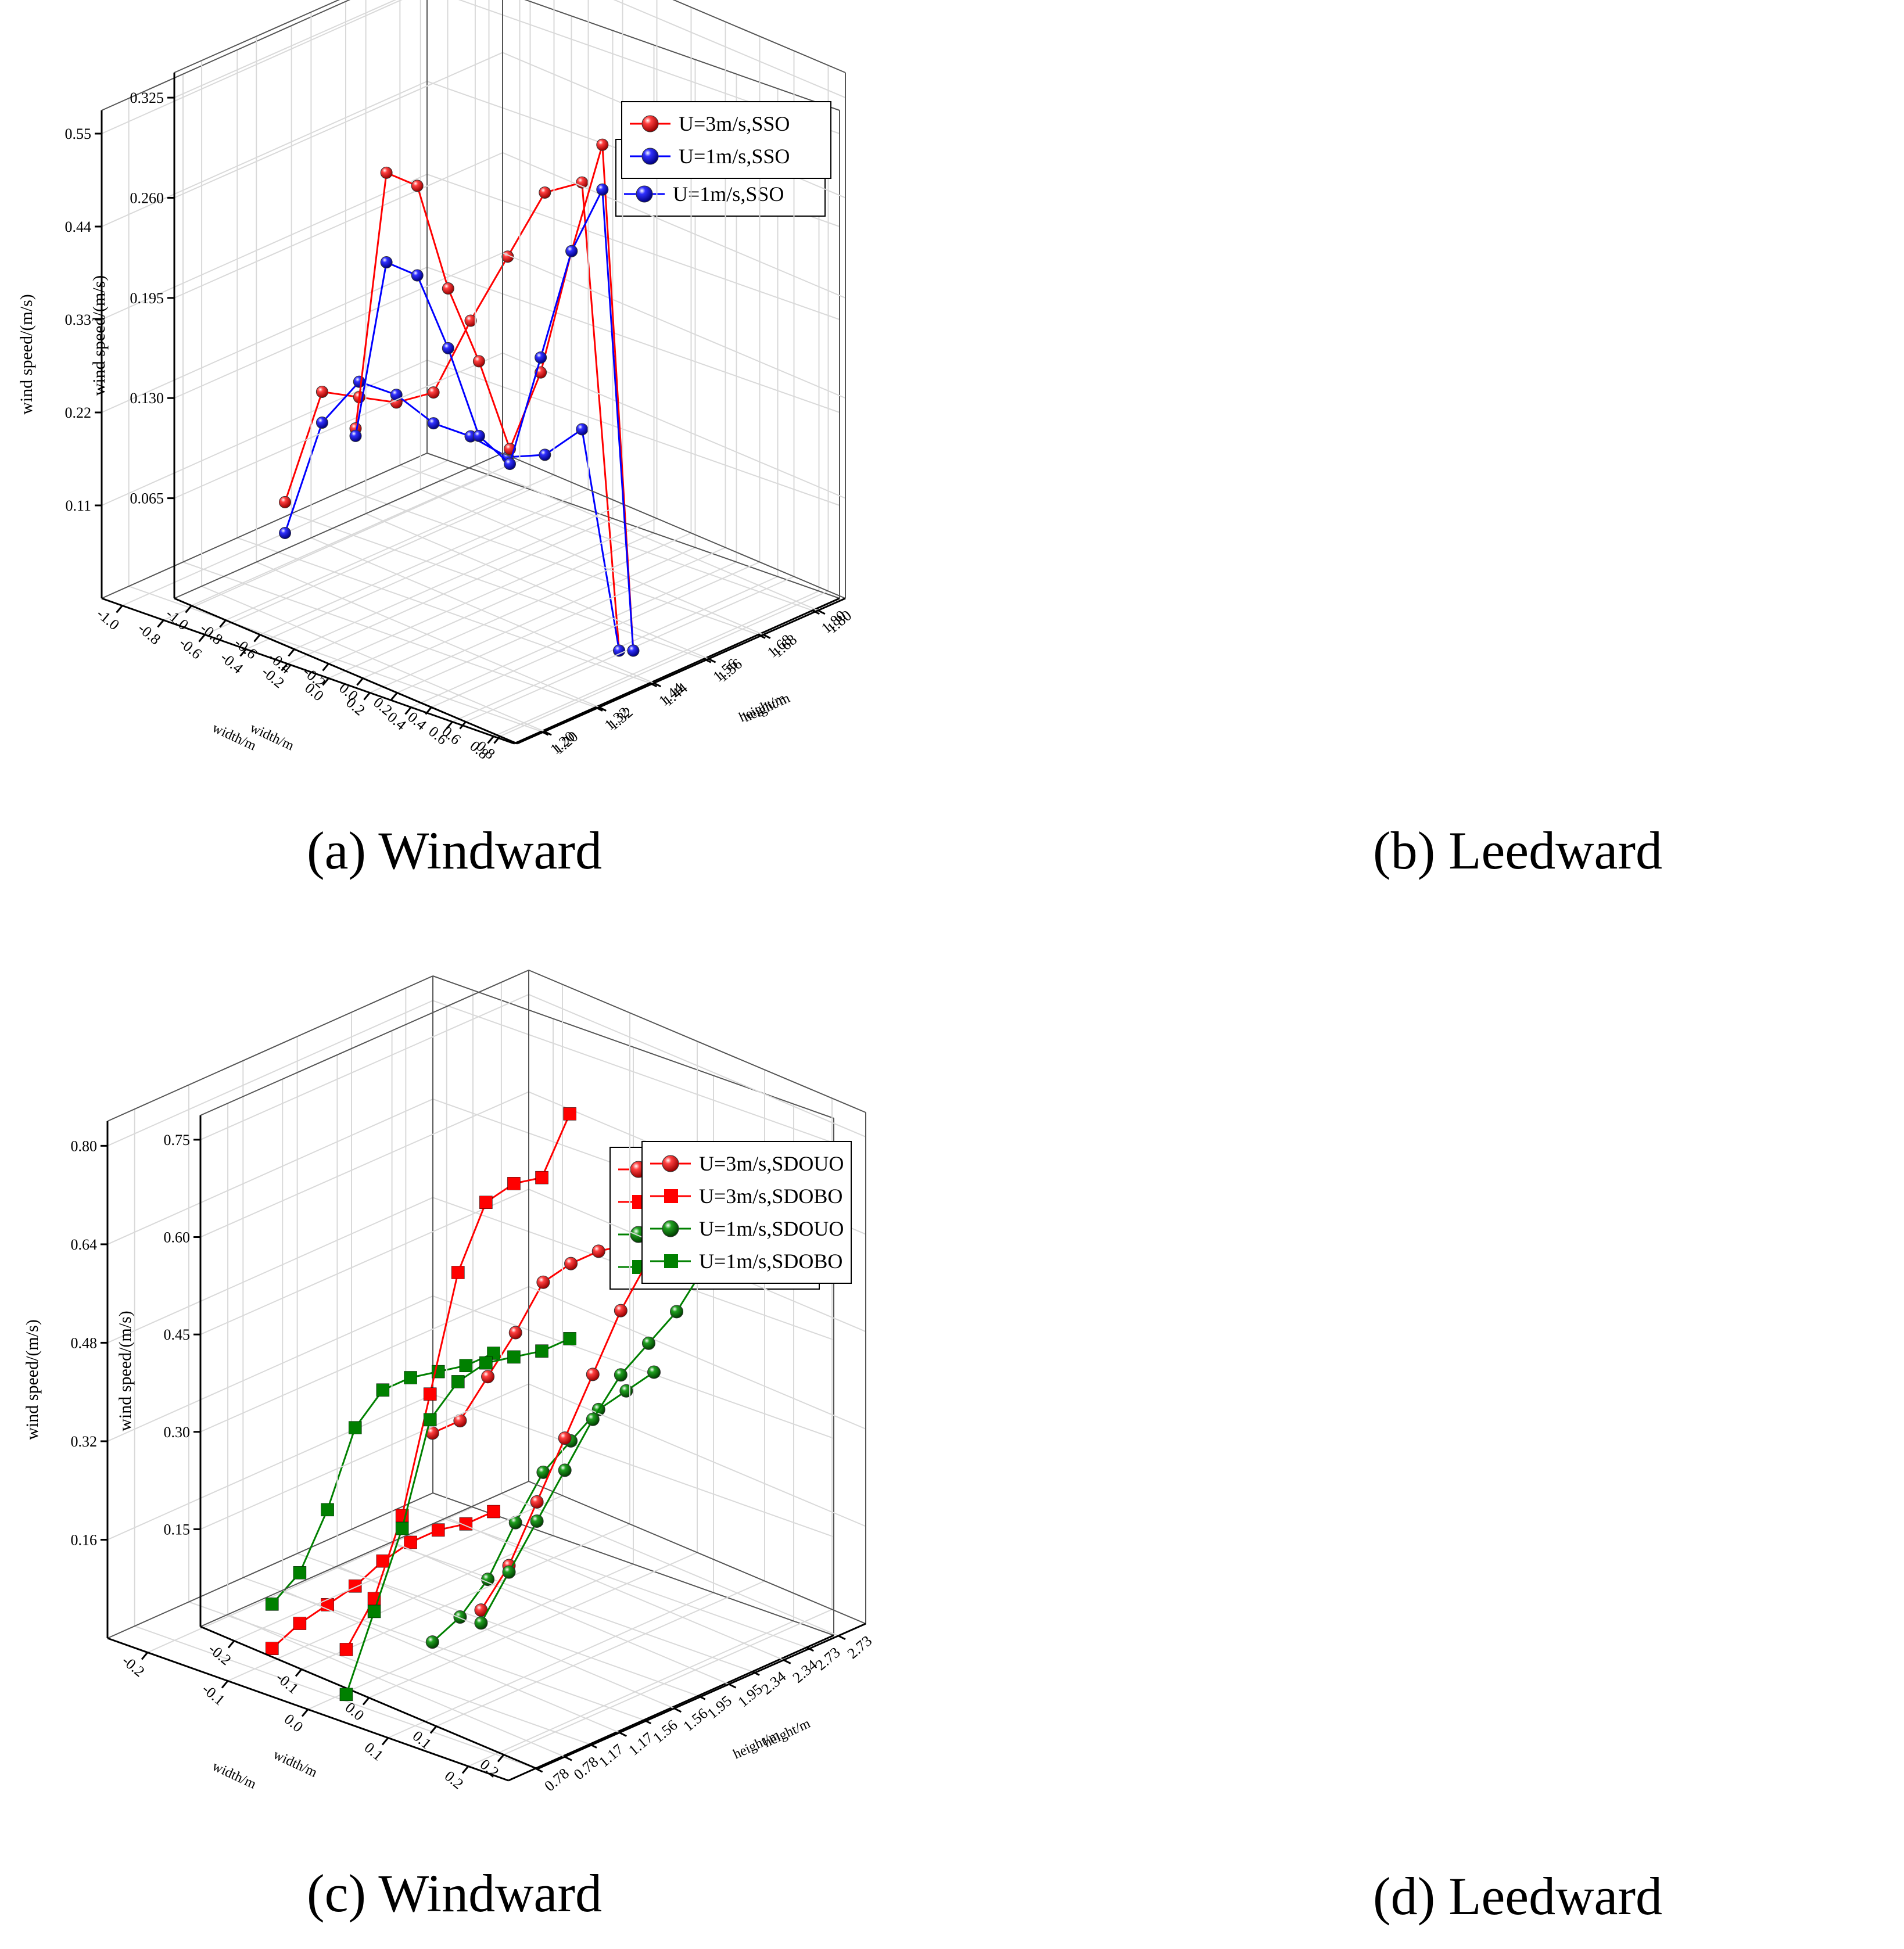 This screenshot has height=1949, width=1904. What do you see at coordinates (177, 1433) in the screenshot?
I see `z-tick-label: 0.30` at bounding box center [177, 1433].